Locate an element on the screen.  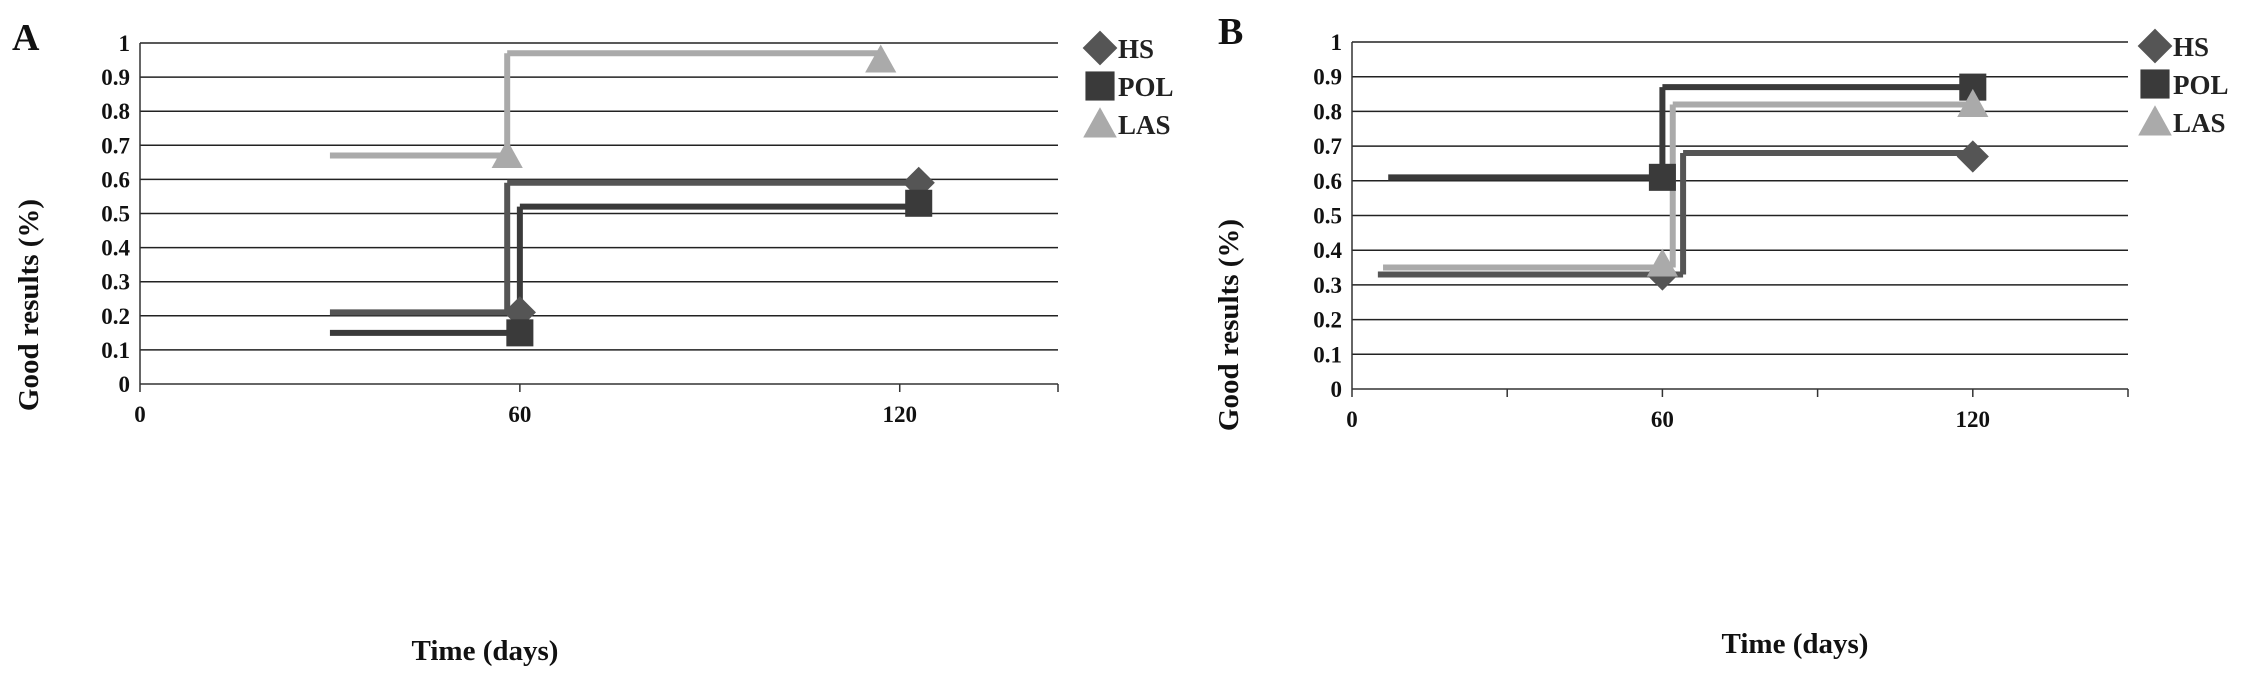
panel-b-legend-hs-marker is located at coordinates (2155, 46).